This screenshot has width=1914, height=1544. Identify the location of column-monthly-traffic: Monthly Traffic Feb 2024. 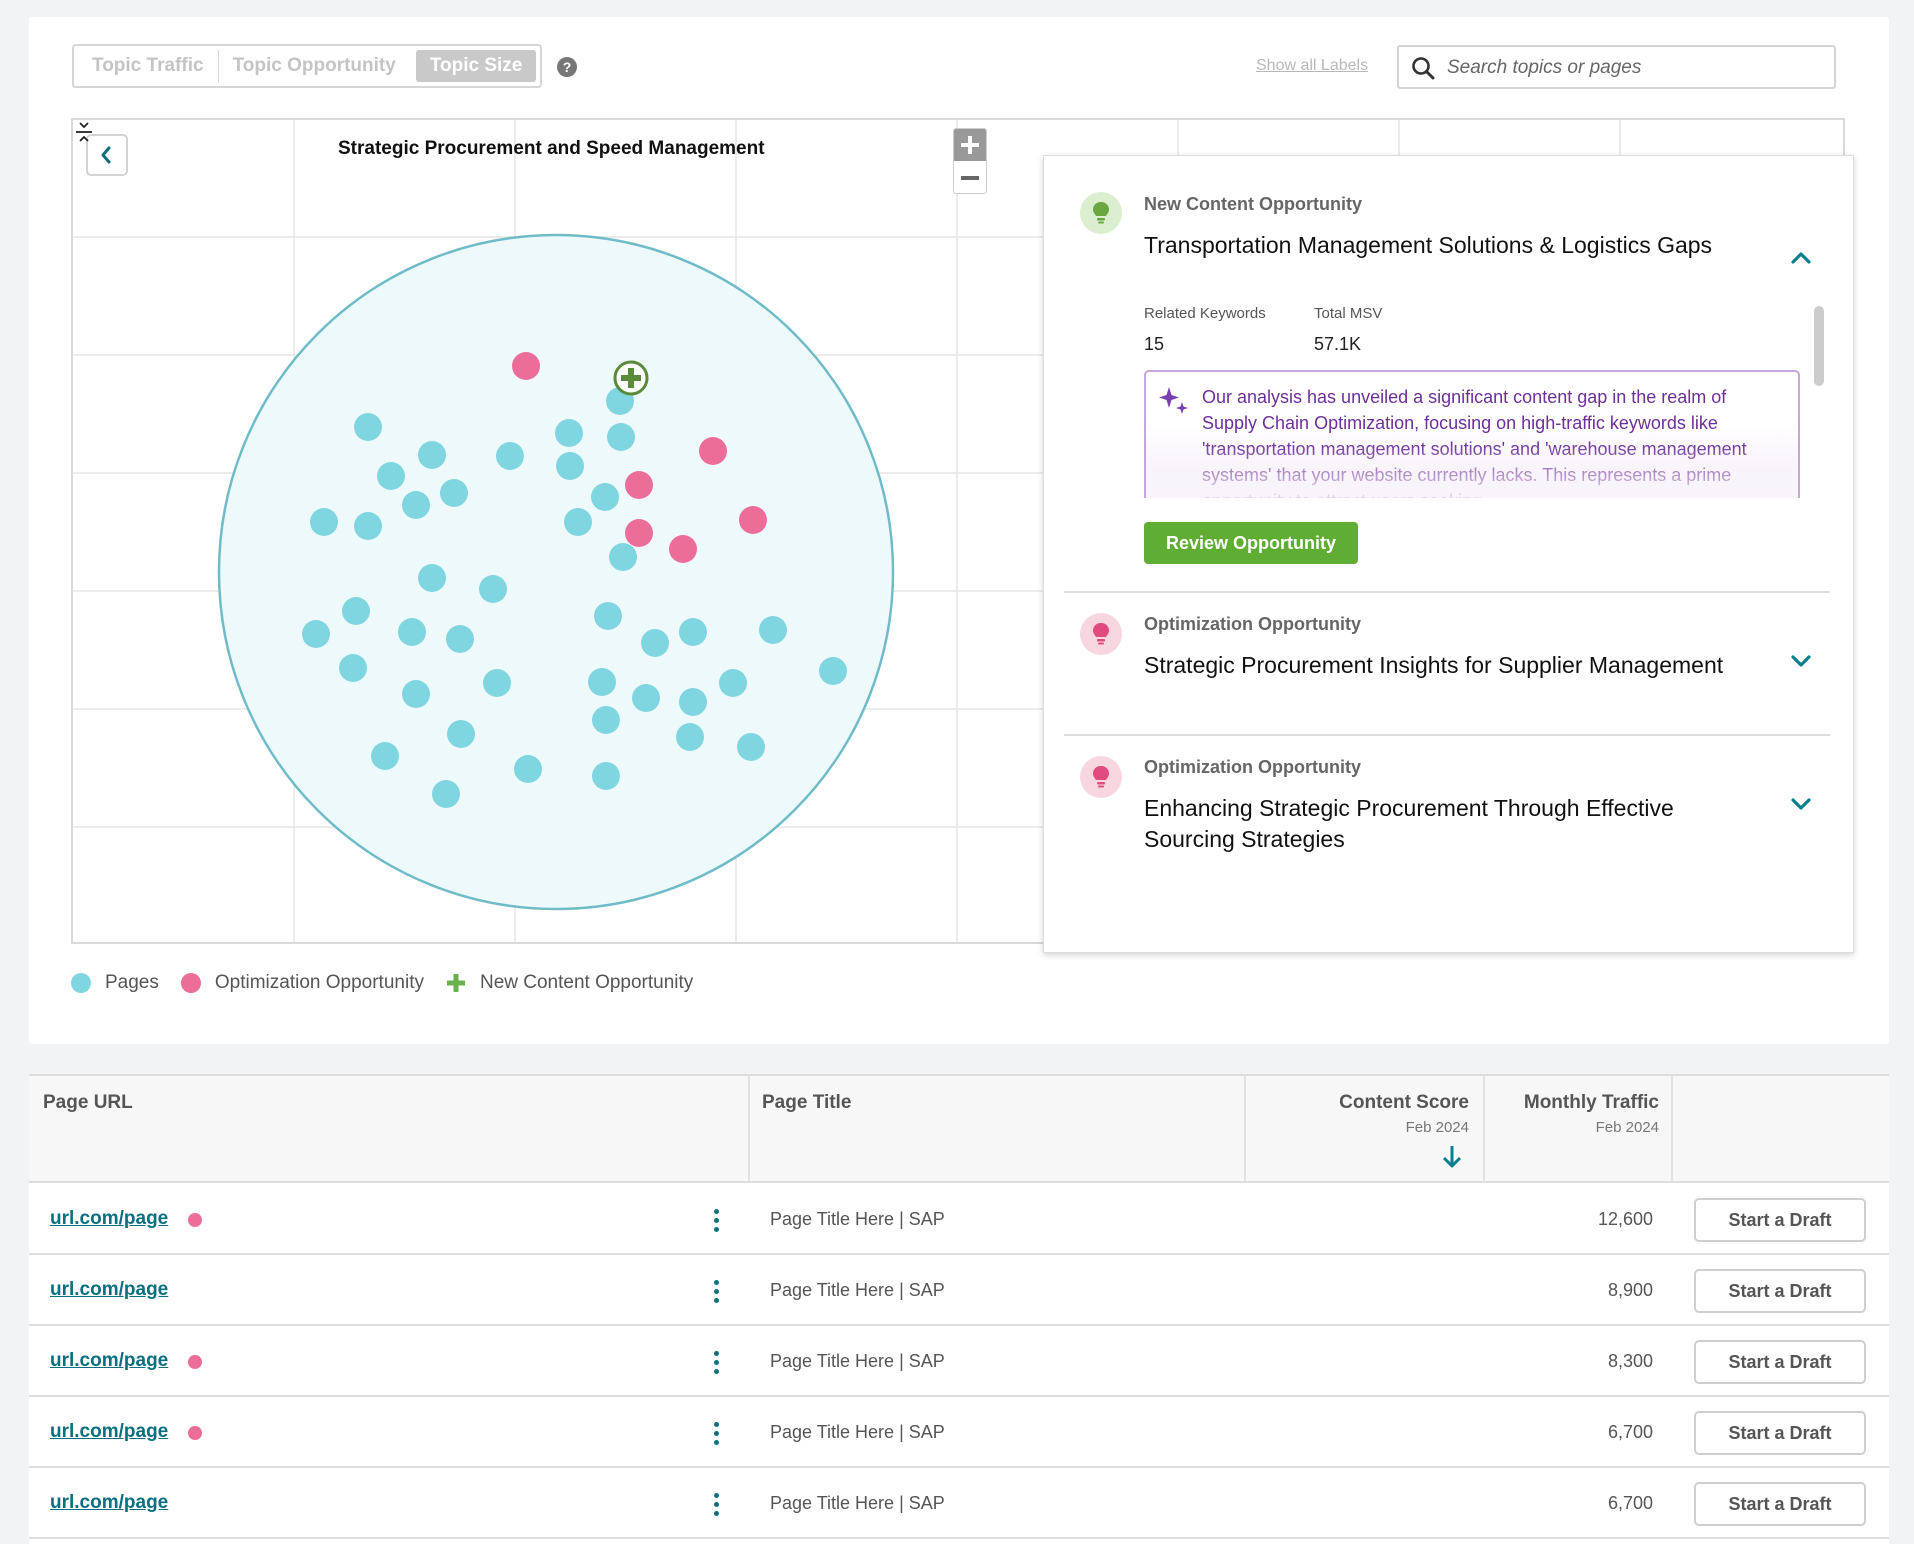
(1579, 1129).